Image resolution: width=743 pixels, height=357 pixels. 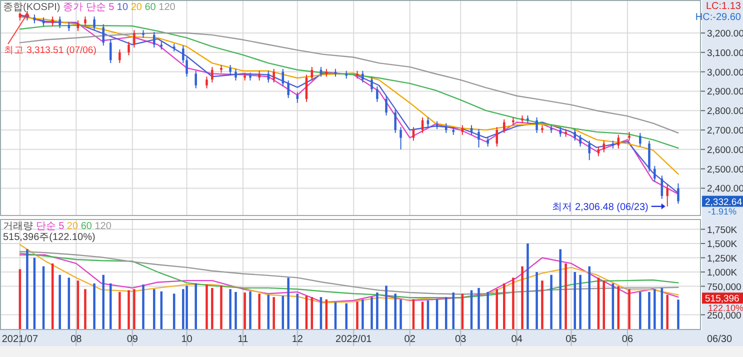 I want to click on x-tick-label: 10, so click(x=187, y=339).